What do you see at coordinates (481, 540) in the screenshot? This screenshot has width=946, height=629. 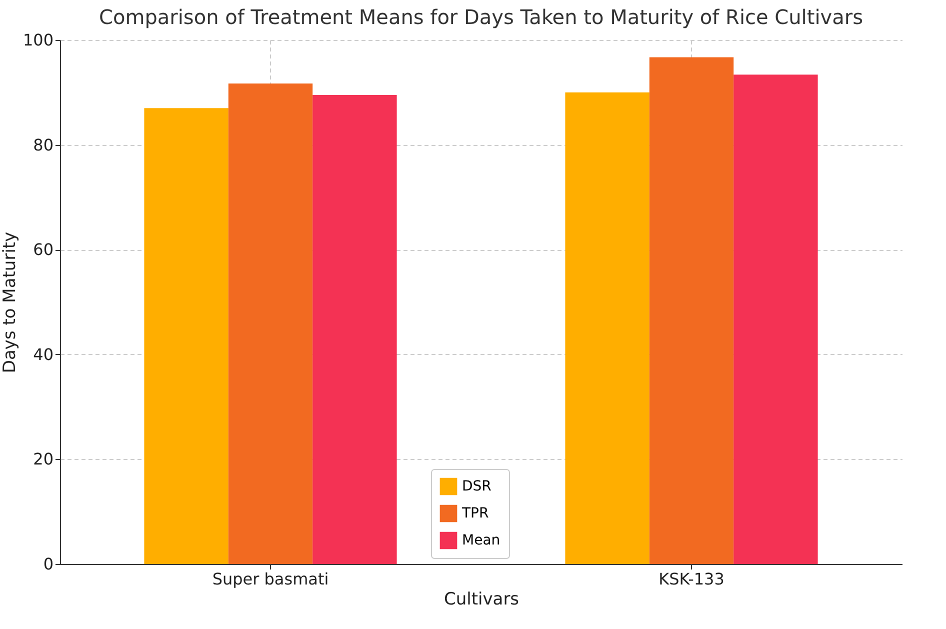 I see `legend-label: Mean` at bounding box center [481, 540].